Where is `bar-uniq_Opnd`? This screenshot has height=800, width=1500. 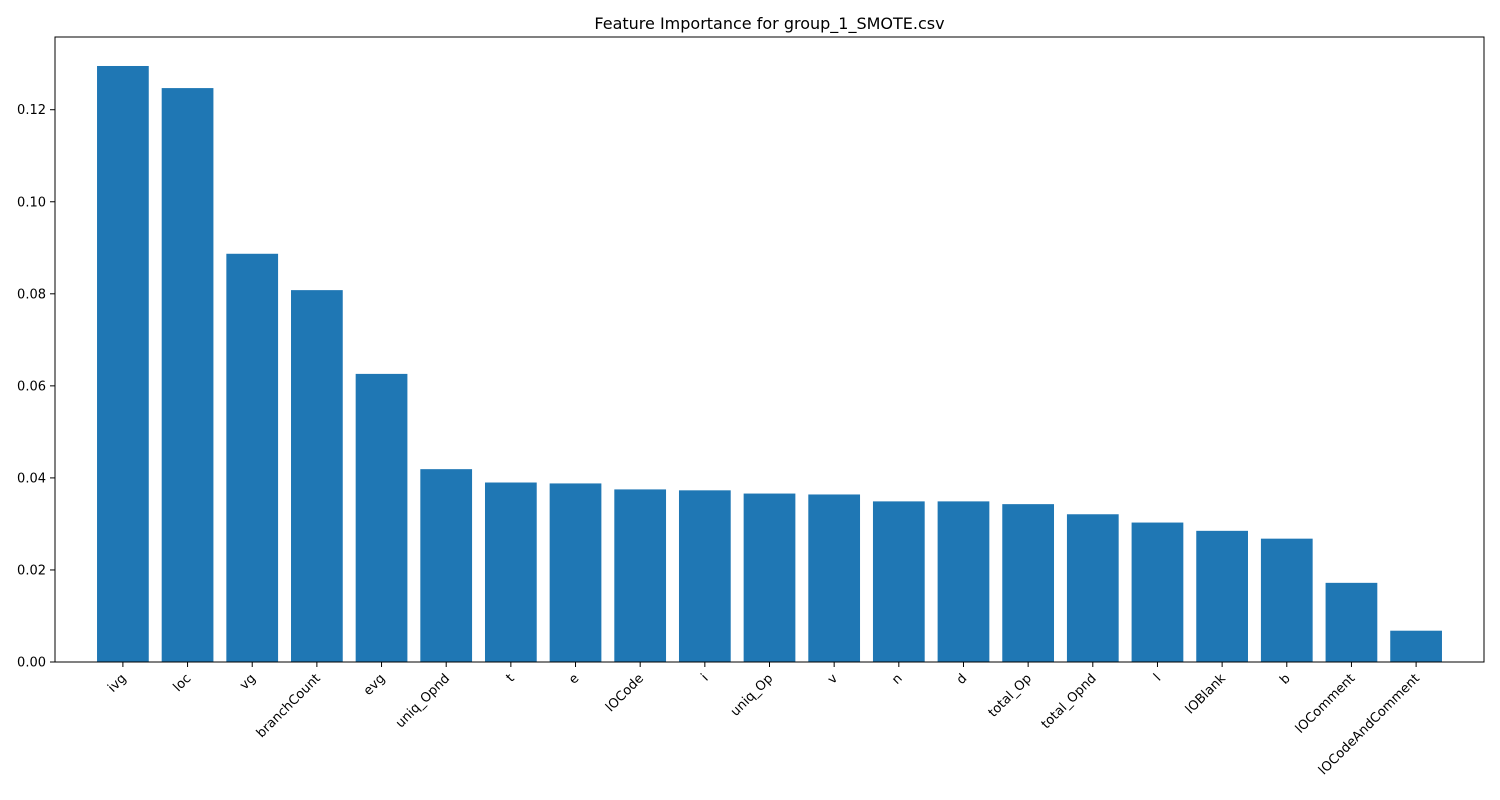 bar-uniq_Opnd is located at coordinates (446, 565).